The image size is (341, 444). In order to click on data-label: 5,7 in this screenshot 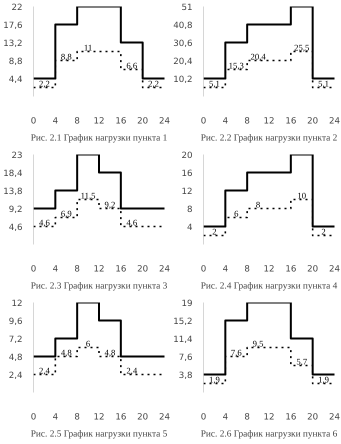, I will do `click(302, 361)`.